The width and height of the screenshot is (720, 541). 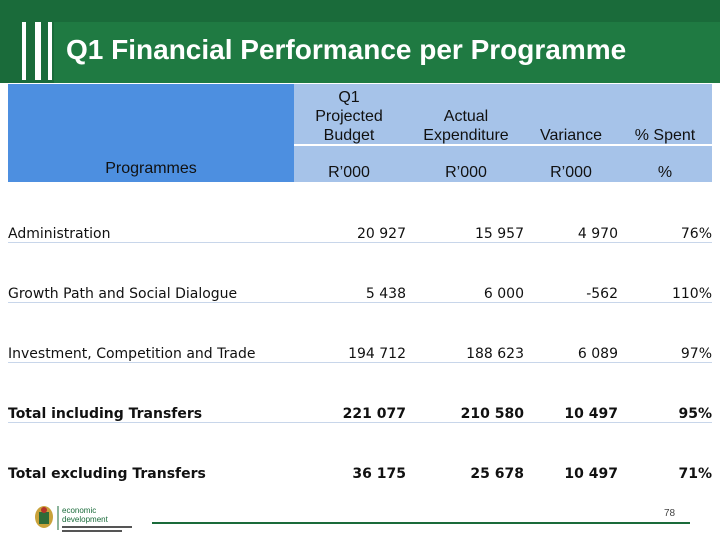 I want to click on row-programme: Growth Path and Social Dialogue, so click(x=123, y=294).